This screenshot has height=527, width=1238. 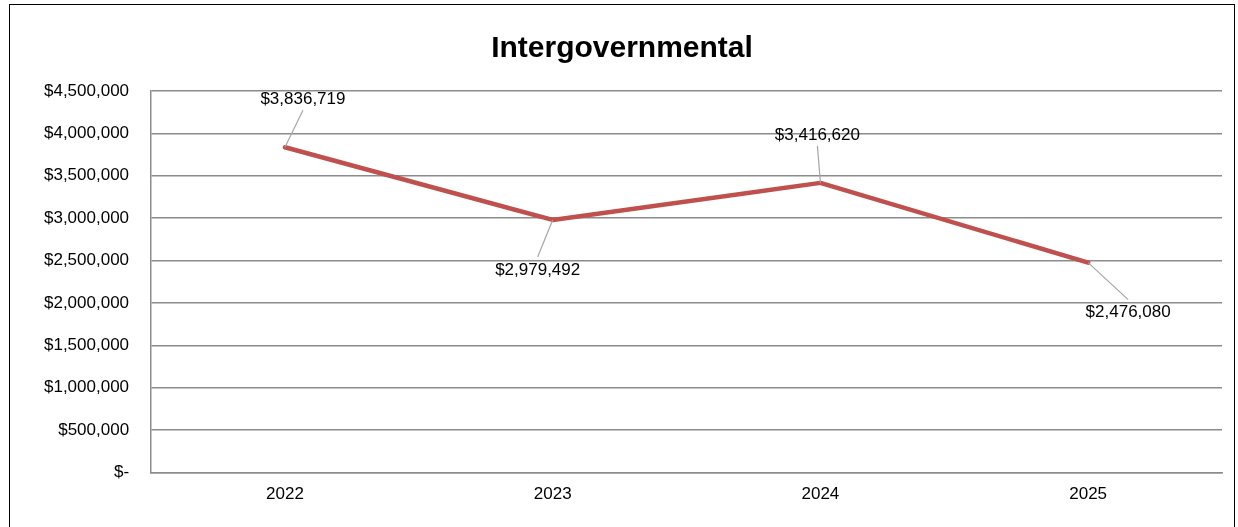 I want to click on y-tick-label: $2,000,000, so click(x=86, y=302).